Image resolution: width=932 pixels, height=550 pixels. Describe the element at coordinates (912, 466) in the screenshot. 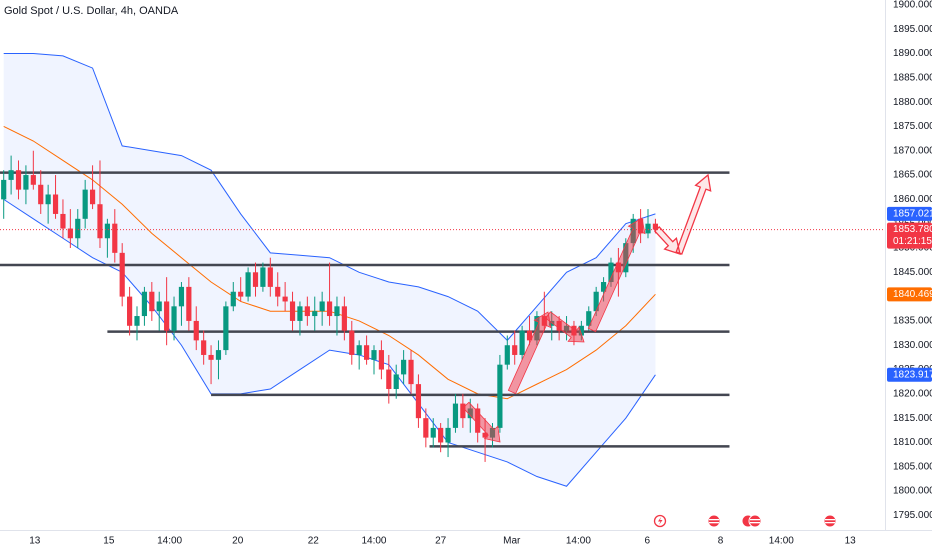

I see `y-tick-label: 1805.000` at that location.